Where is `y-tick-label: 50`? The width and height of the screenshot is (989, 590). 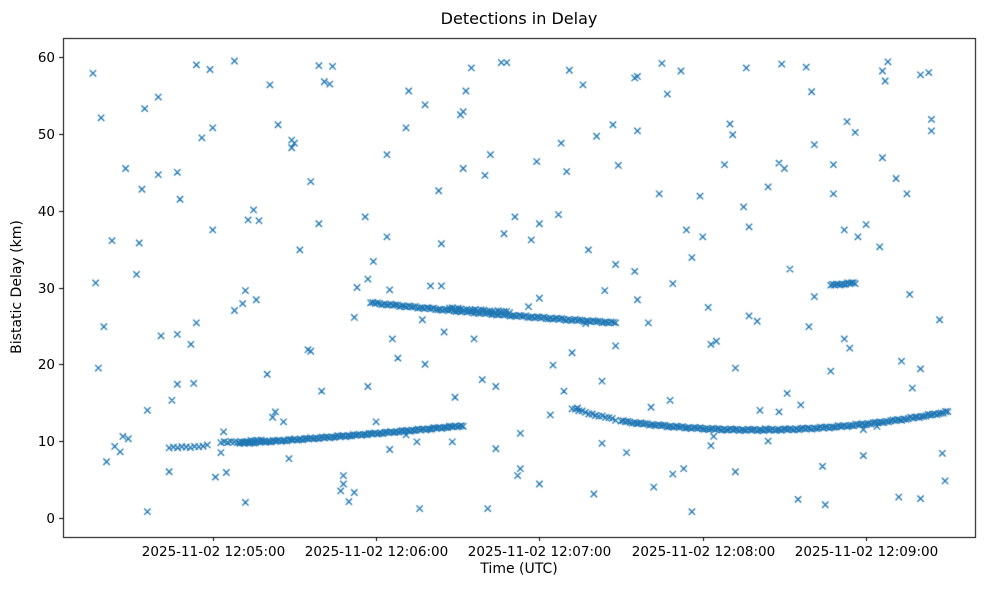
y-tick-label: 50 is located at coordinates (46, 134).